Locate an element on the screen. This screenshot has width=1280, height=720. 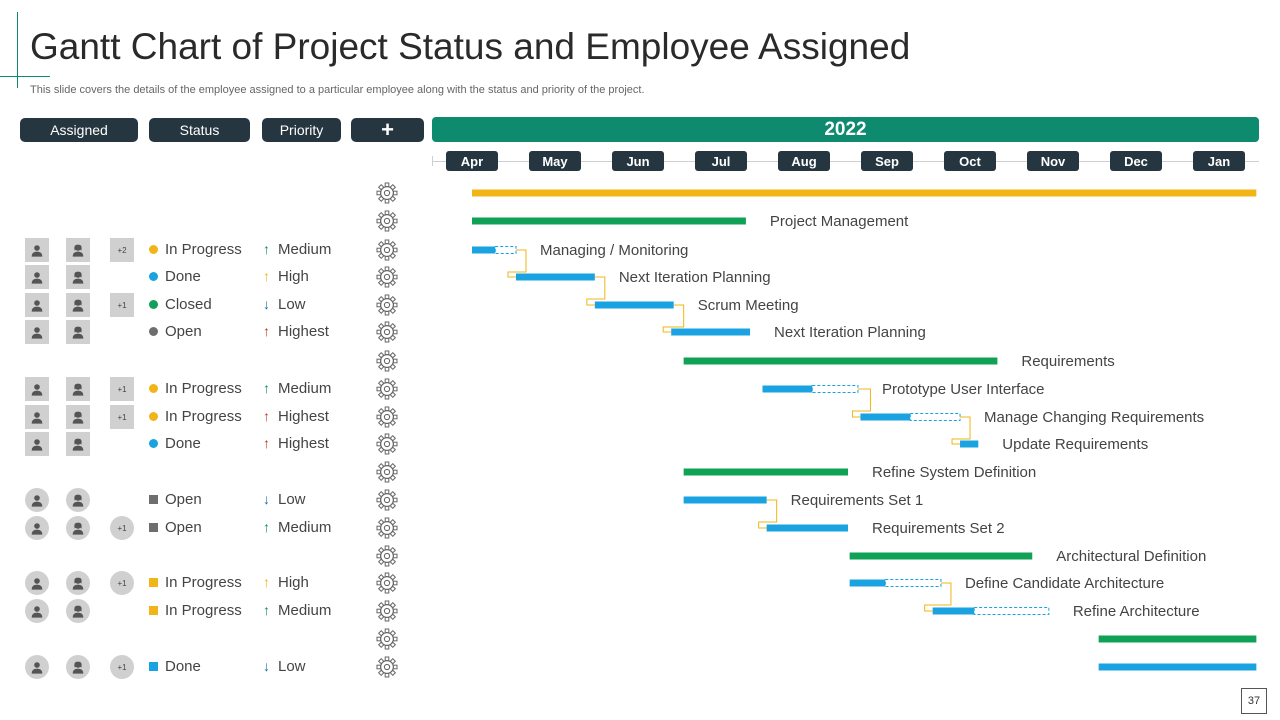
status-header-button: Status is located at coordinates (199, 130).